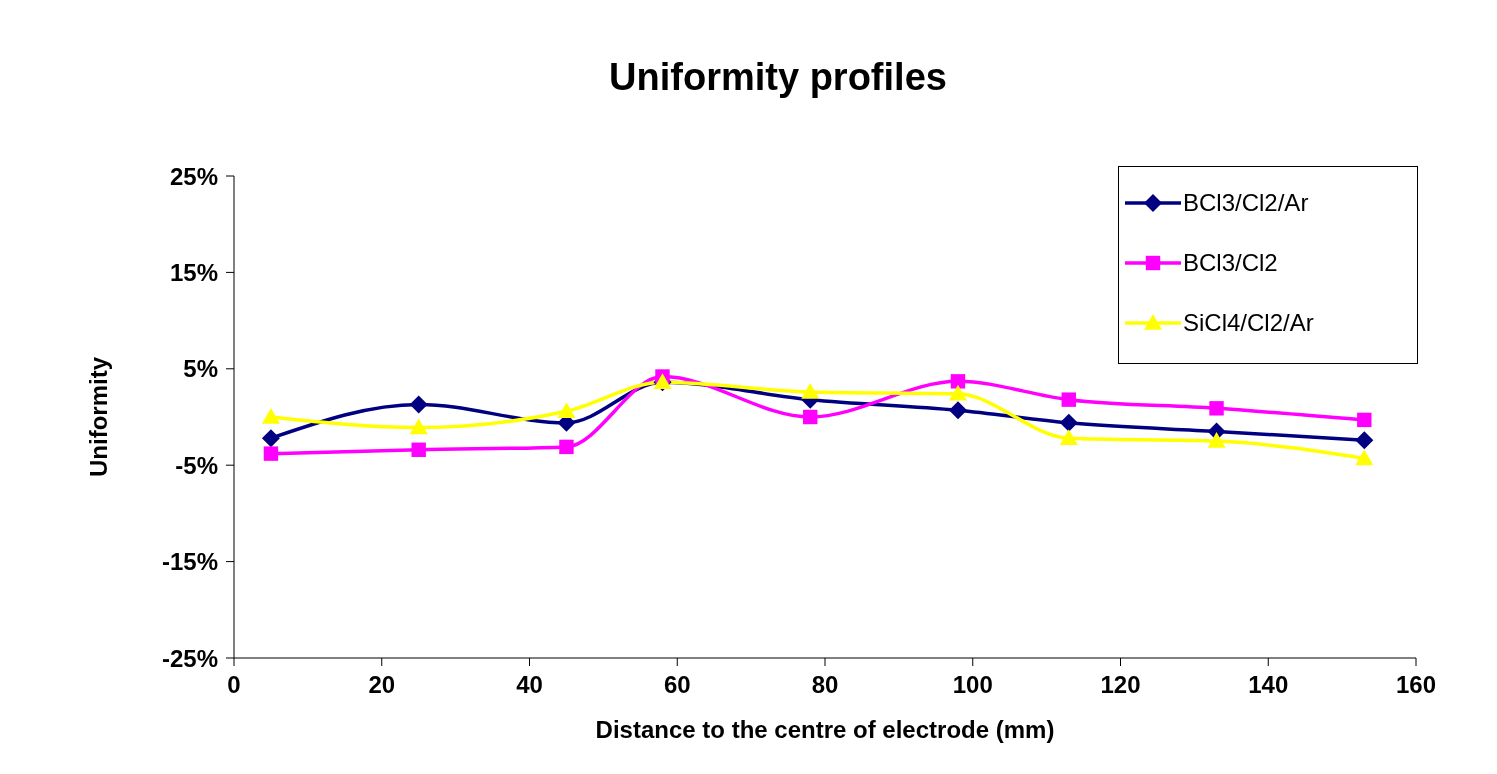 The image size is (1497, 774). I want to click on legend-label: SiCl4/Cl2/Ar, so click(1248, 323).